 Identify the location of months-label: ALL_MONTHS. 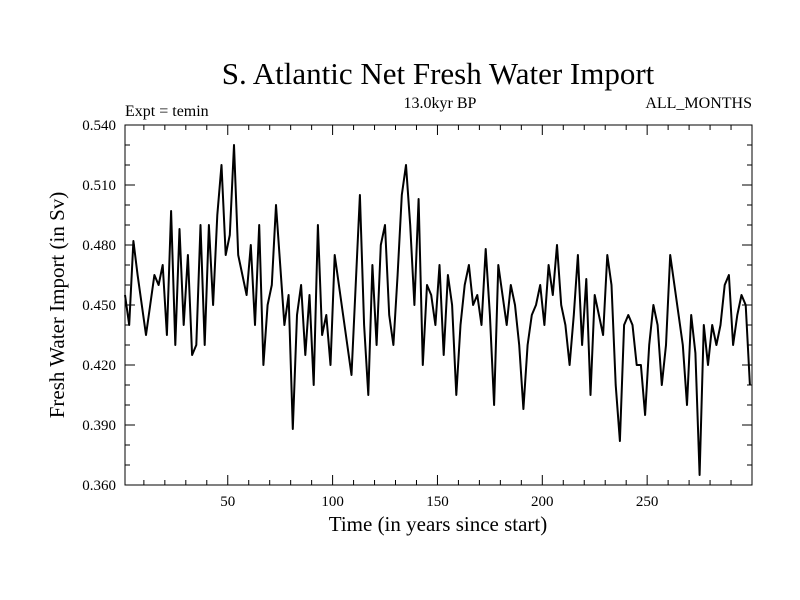
(698, 103).